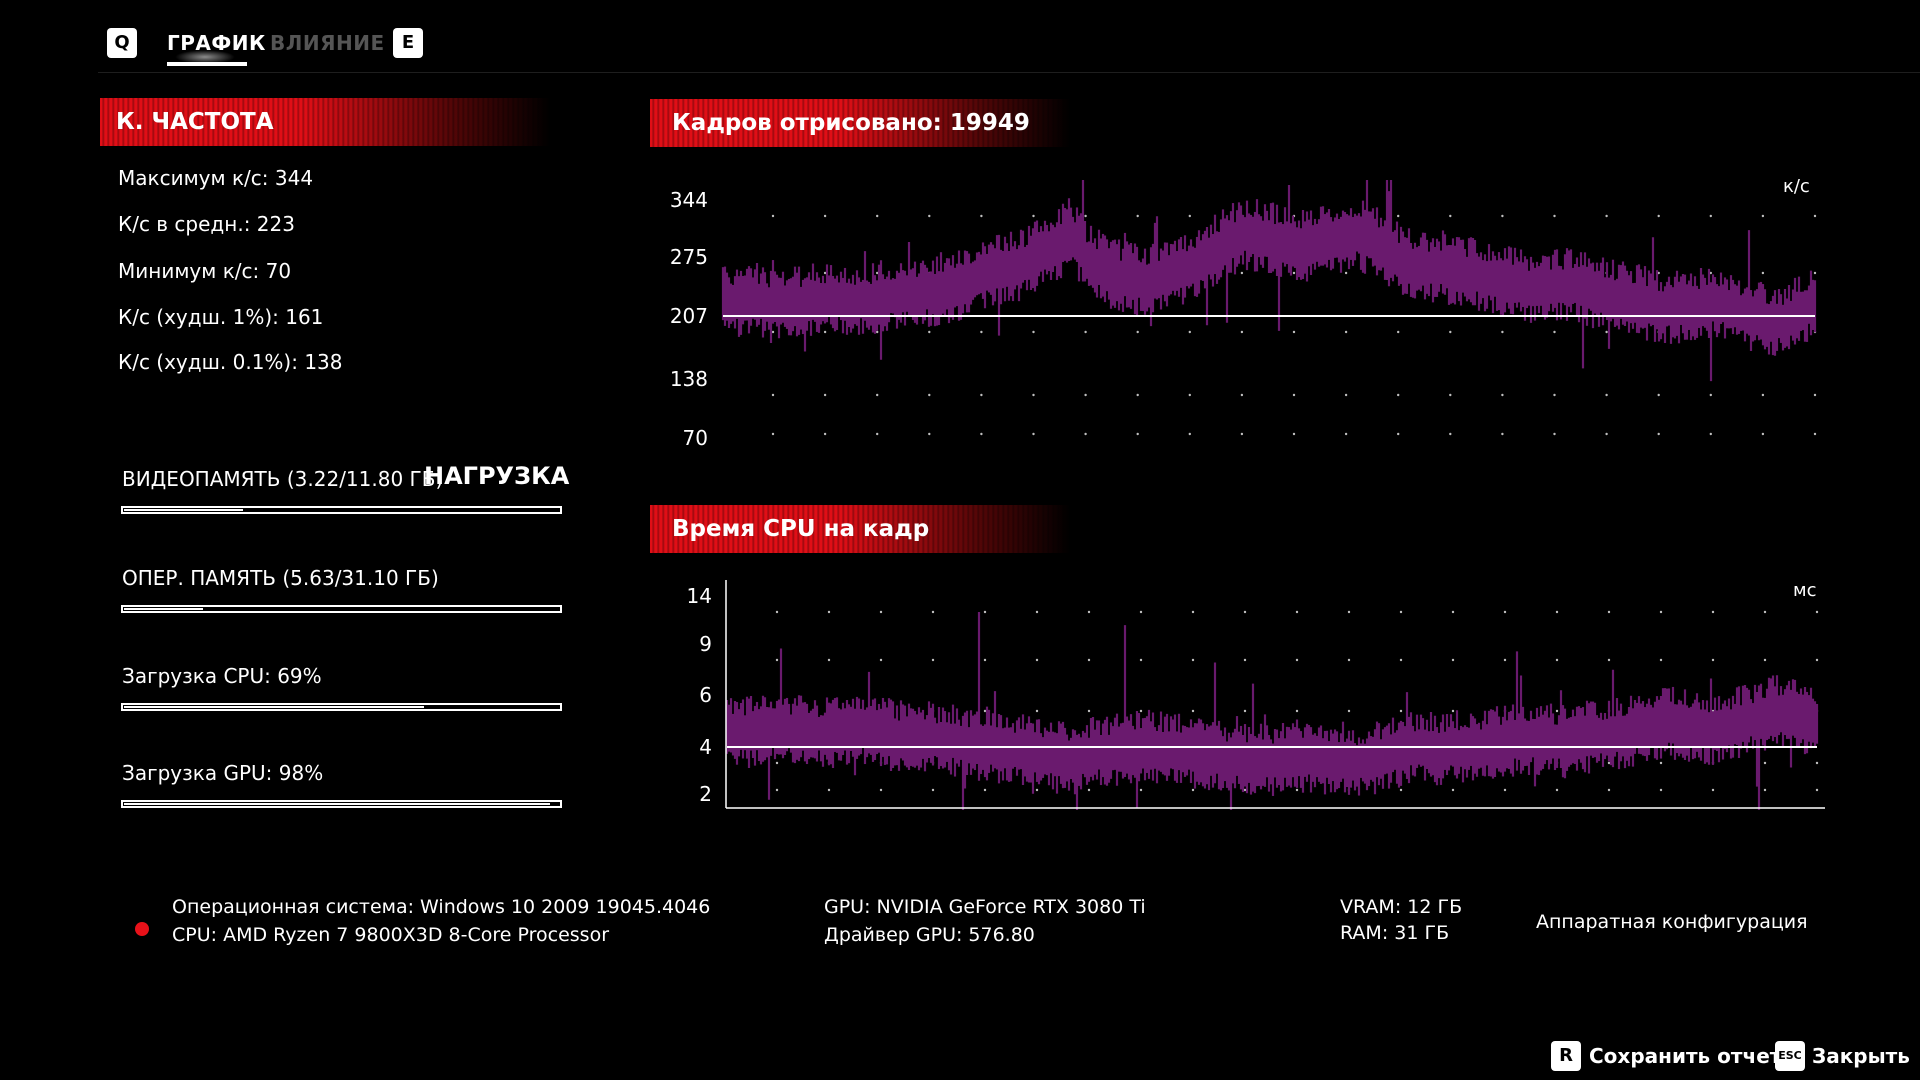 The height and width of the screenshot is (1080, 1920). What do you see at coordinates (1566, 1056) in the screenshot?
I see `save-report-key: R` at bounding box center [1566, 1056].